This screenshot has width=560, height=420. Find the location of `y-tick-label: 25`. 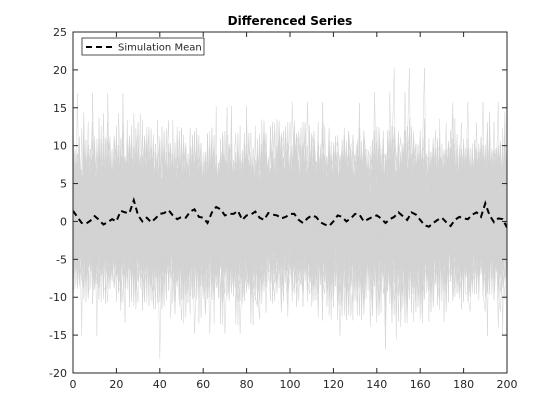

y-tick-label: 25 is located at coordinates (60, 32).